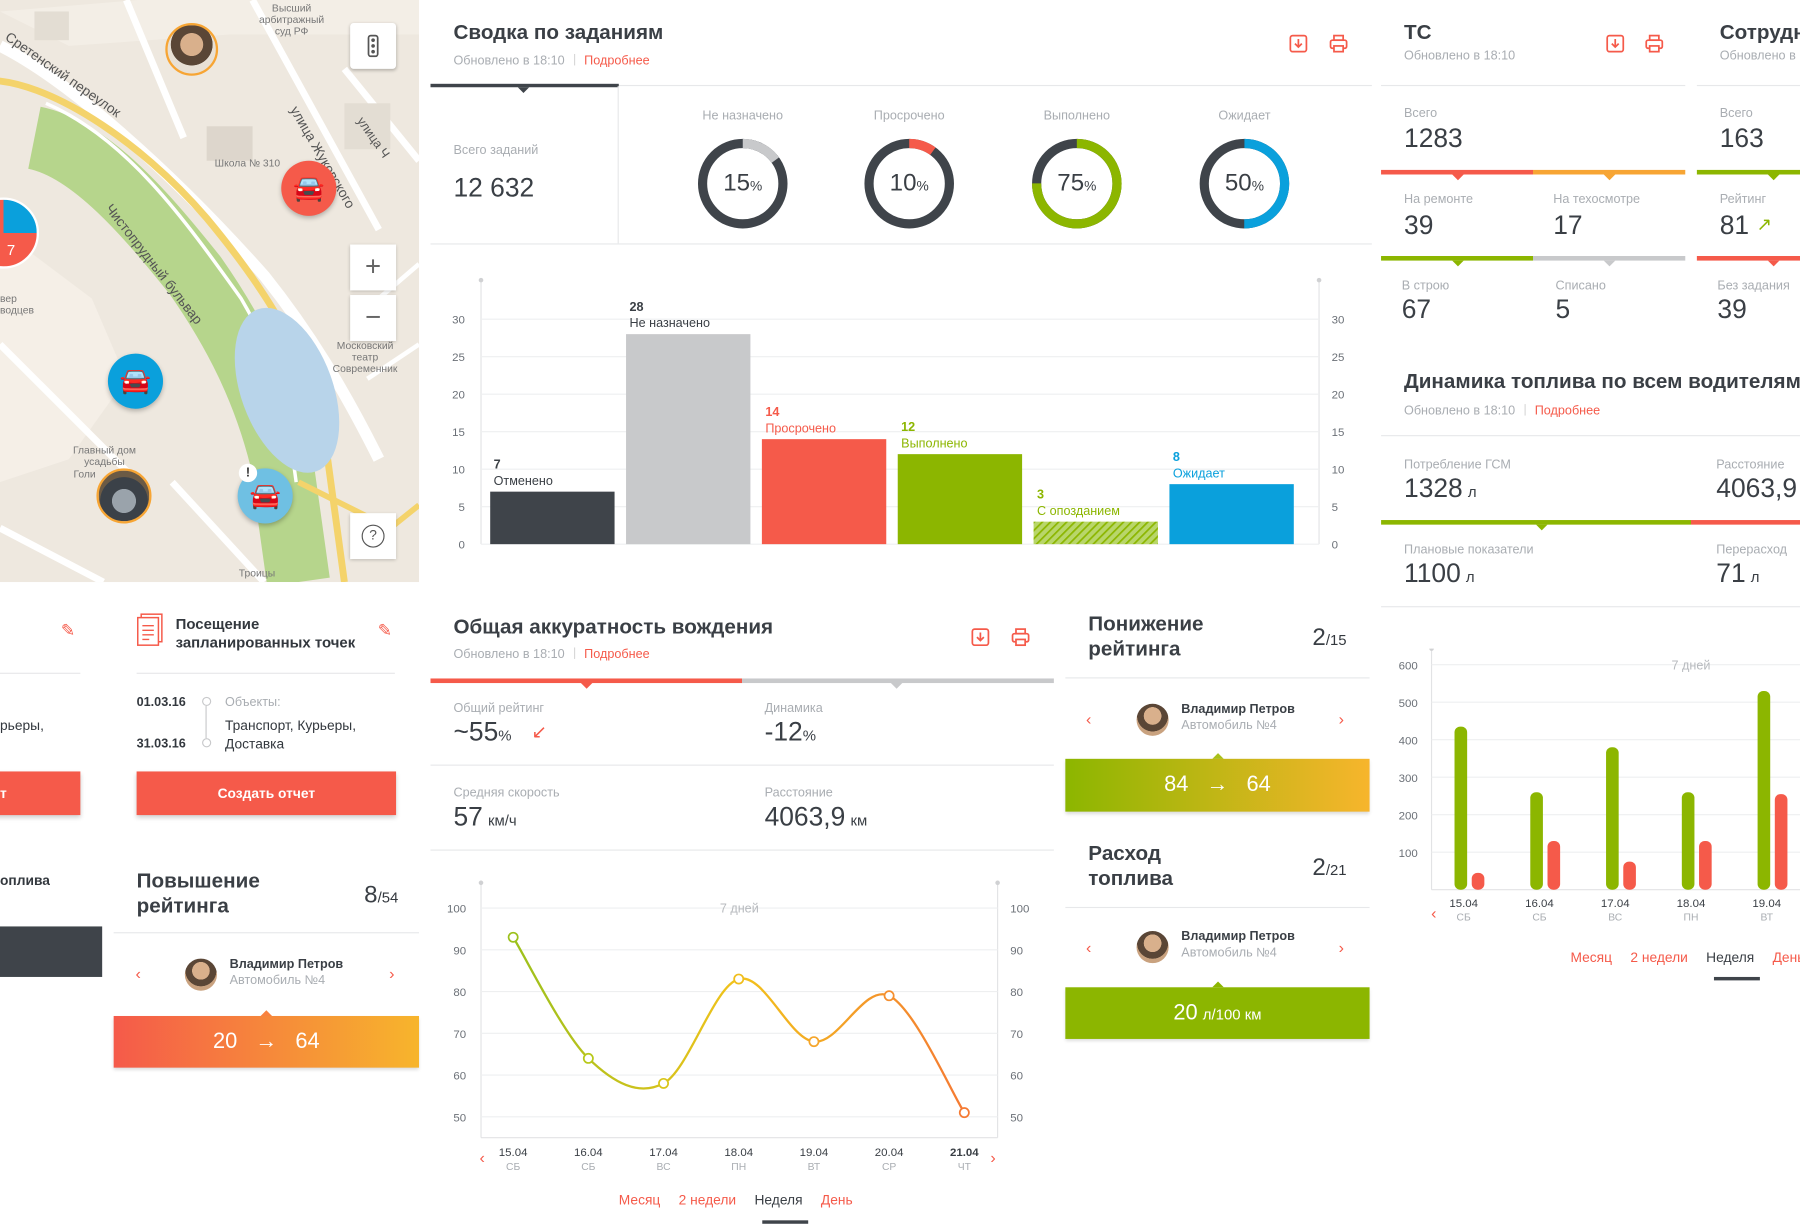 Image resolution: width=1800 pixels, height=1226 pixels. I want to click on counter-total: /15, so click(1336, 640).